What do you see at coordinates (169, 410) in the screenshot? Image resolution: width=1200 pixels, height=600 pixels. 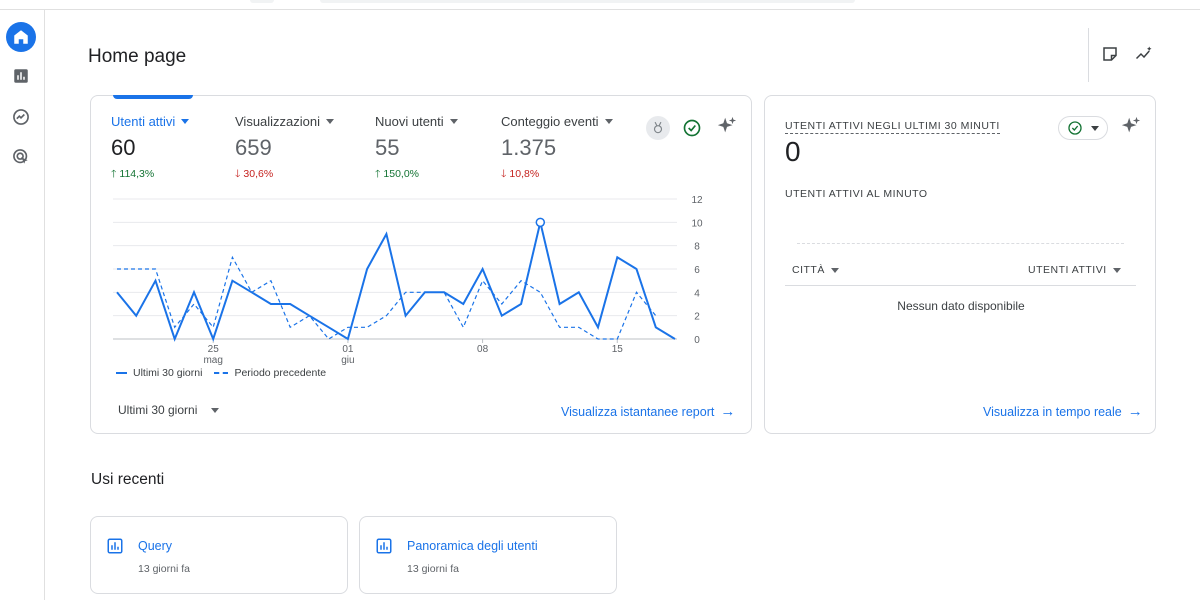 I see `date-range-selector: Ultimi 30 giorni` at bounding box center [169, 410].